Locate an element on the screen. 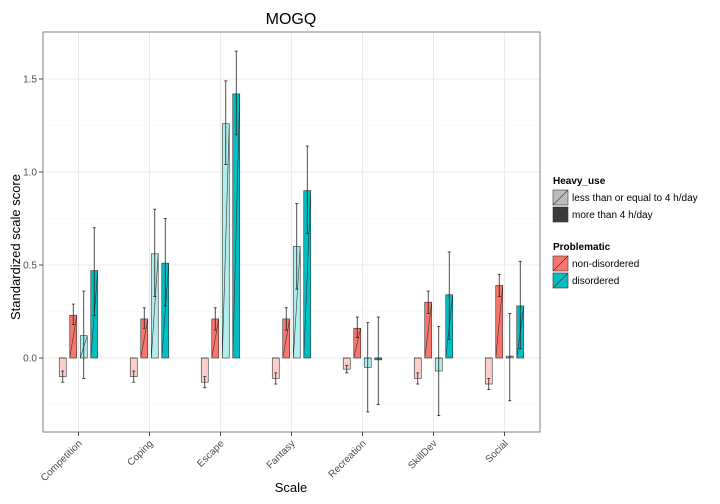  legend-label: non-disordered is located at coordinates (605, 264).